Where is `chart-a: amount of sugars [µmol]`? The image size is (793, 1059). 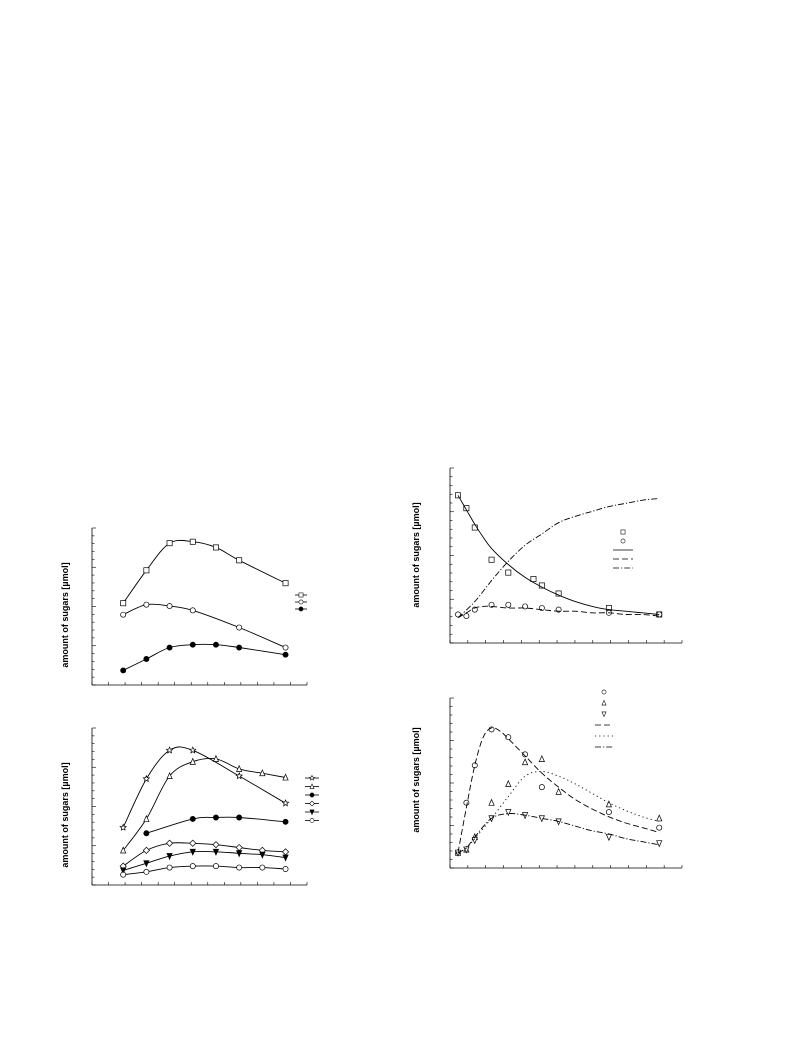 chart-a: amount of sugars [µmol] is located at coordinates (184, 606).